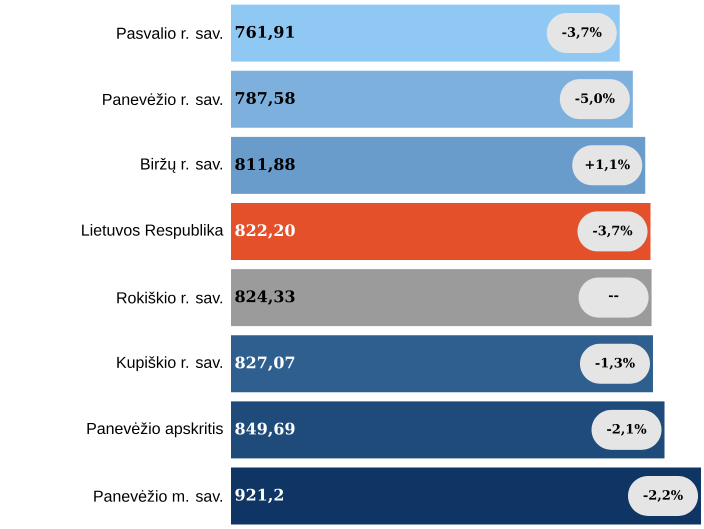  What do you see at coordinates (613, 296) in the screenshot?
I see `annotation: --` at bounding box center [613, 296].